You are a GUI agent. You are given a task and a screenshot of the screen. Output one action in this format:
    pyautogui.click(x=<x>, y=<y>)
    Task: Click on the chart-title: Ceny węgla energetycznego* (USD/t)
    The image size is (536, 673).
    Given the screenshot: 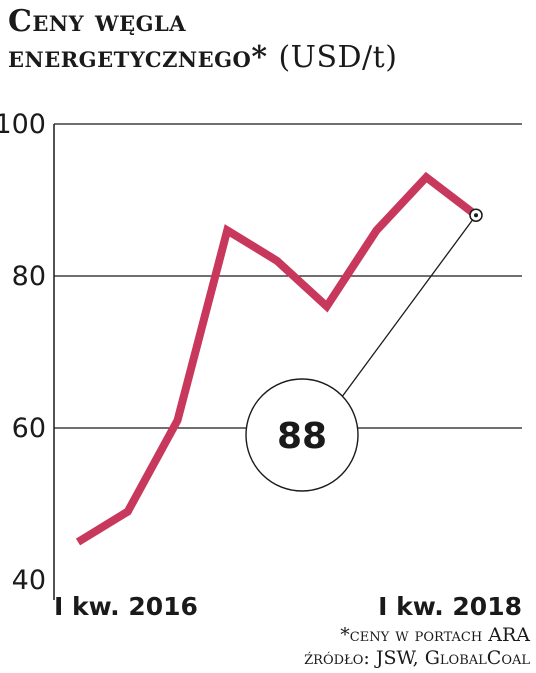 What is the action you would take?
    pyautogui.click(x=202, y=40)
    